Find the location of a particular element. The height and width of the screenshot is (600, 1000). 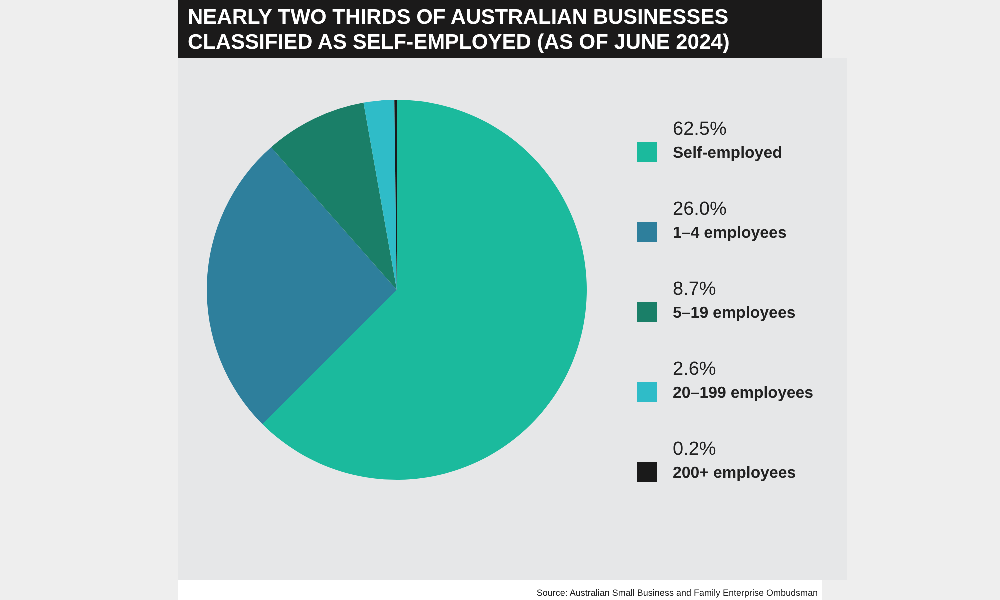

data-label: 62.5% is located at coordinates (700, 129).